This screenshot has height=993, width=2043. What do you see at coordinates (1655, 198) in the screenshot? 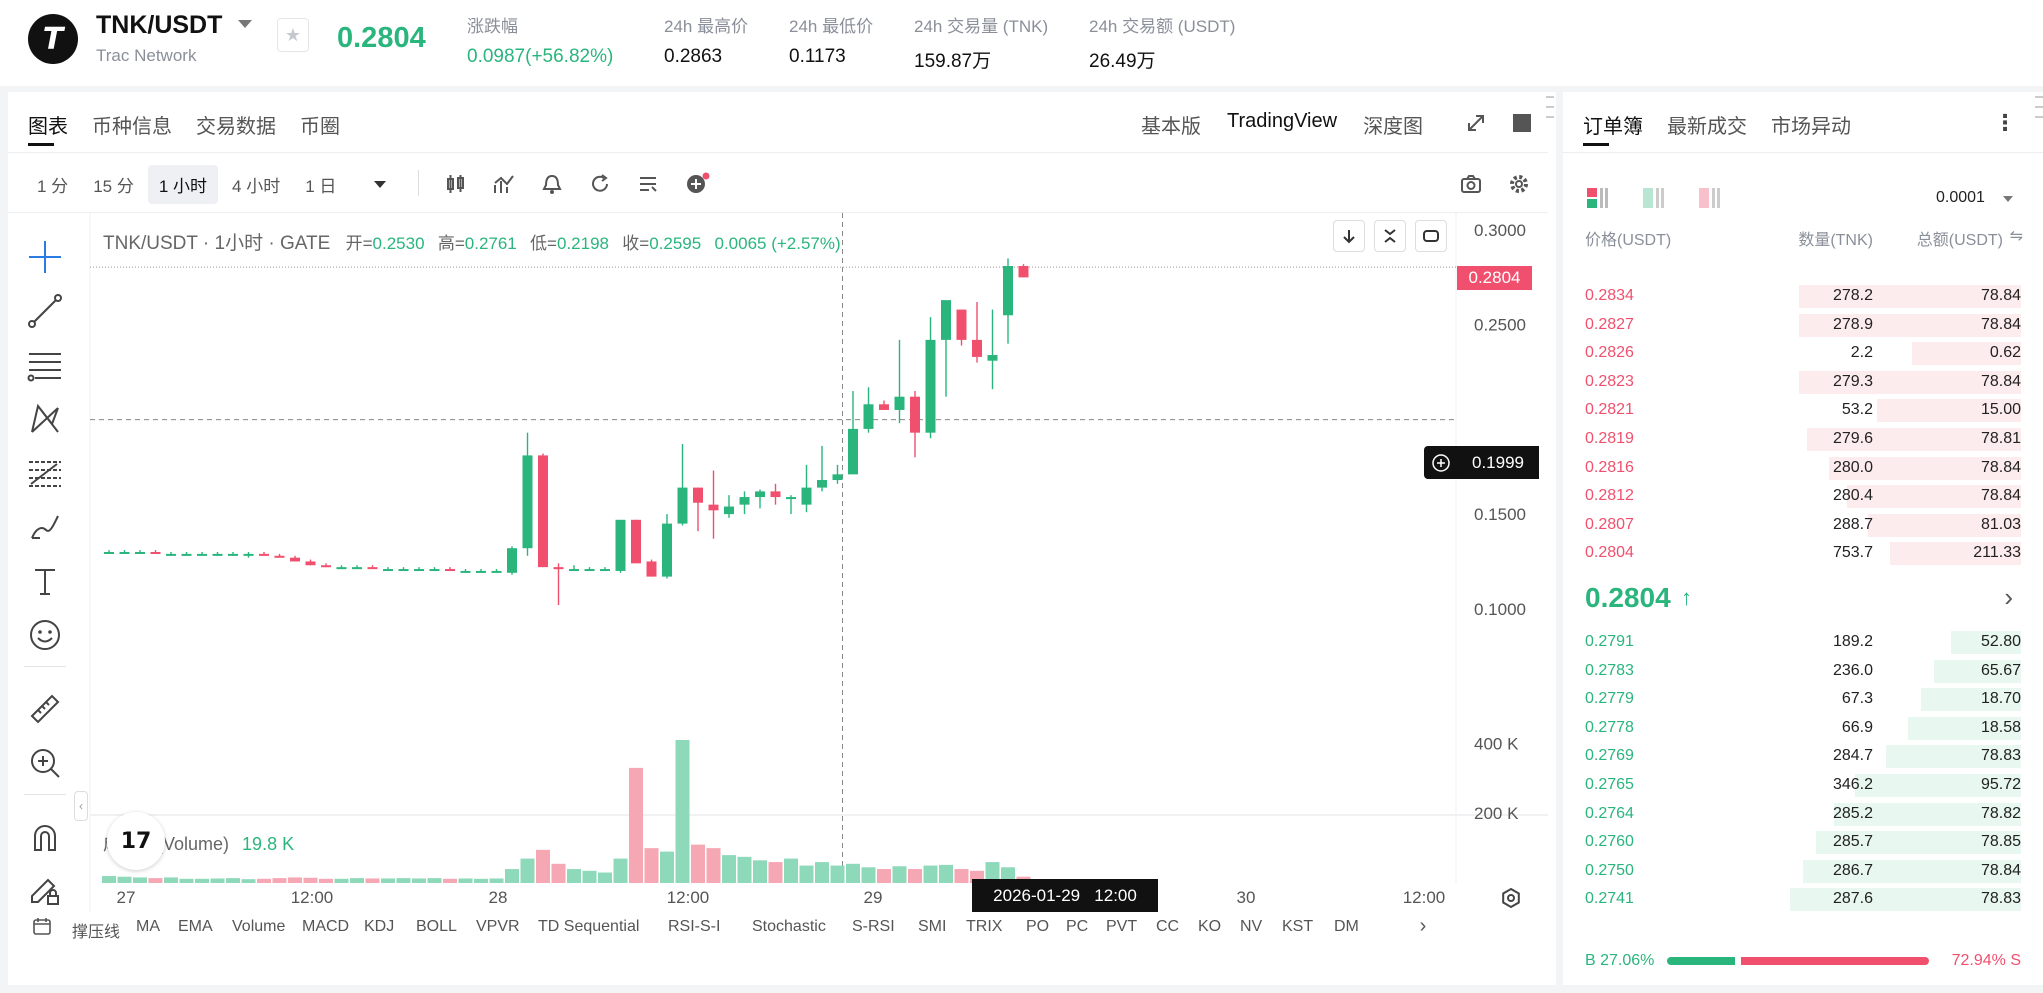
I see `view-bids-icon` at bounding box center [1655, 198].